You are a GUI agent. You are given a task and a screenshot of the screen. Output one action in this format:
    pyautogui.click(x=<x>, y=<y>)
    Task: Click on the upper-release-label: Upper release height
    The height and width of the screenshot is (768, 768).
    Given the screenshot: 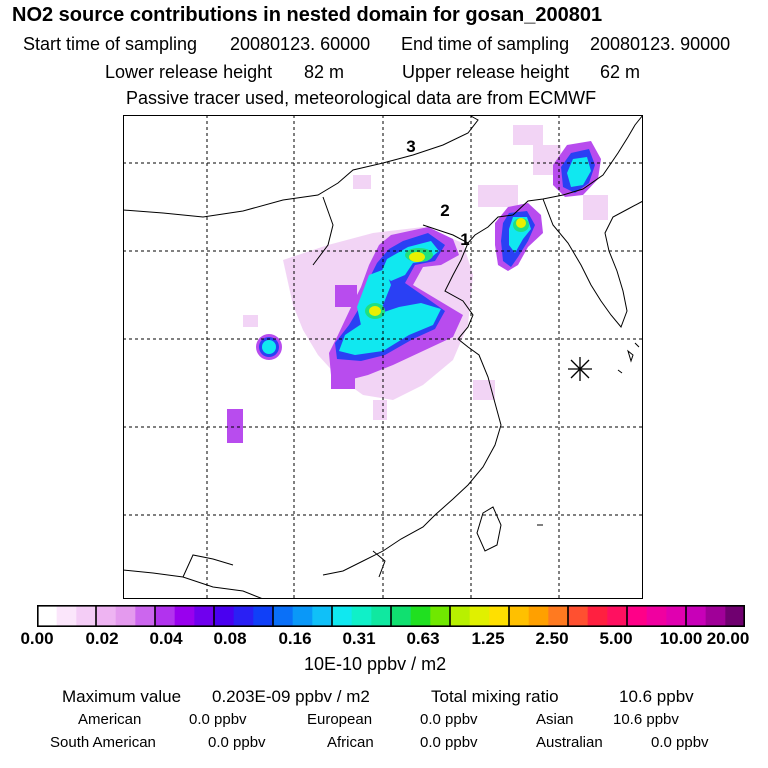 What is the action you would take?
    pyautogui.click(x=486, y=72)
    